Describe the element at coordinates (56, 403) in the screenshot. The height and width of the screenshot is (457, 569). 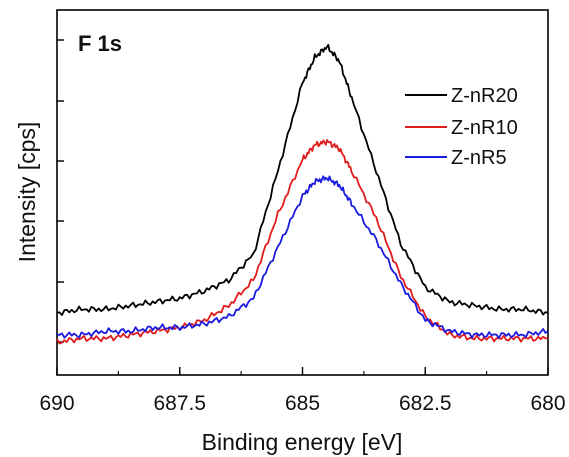
I see `x-tick-label: 690` at that location.